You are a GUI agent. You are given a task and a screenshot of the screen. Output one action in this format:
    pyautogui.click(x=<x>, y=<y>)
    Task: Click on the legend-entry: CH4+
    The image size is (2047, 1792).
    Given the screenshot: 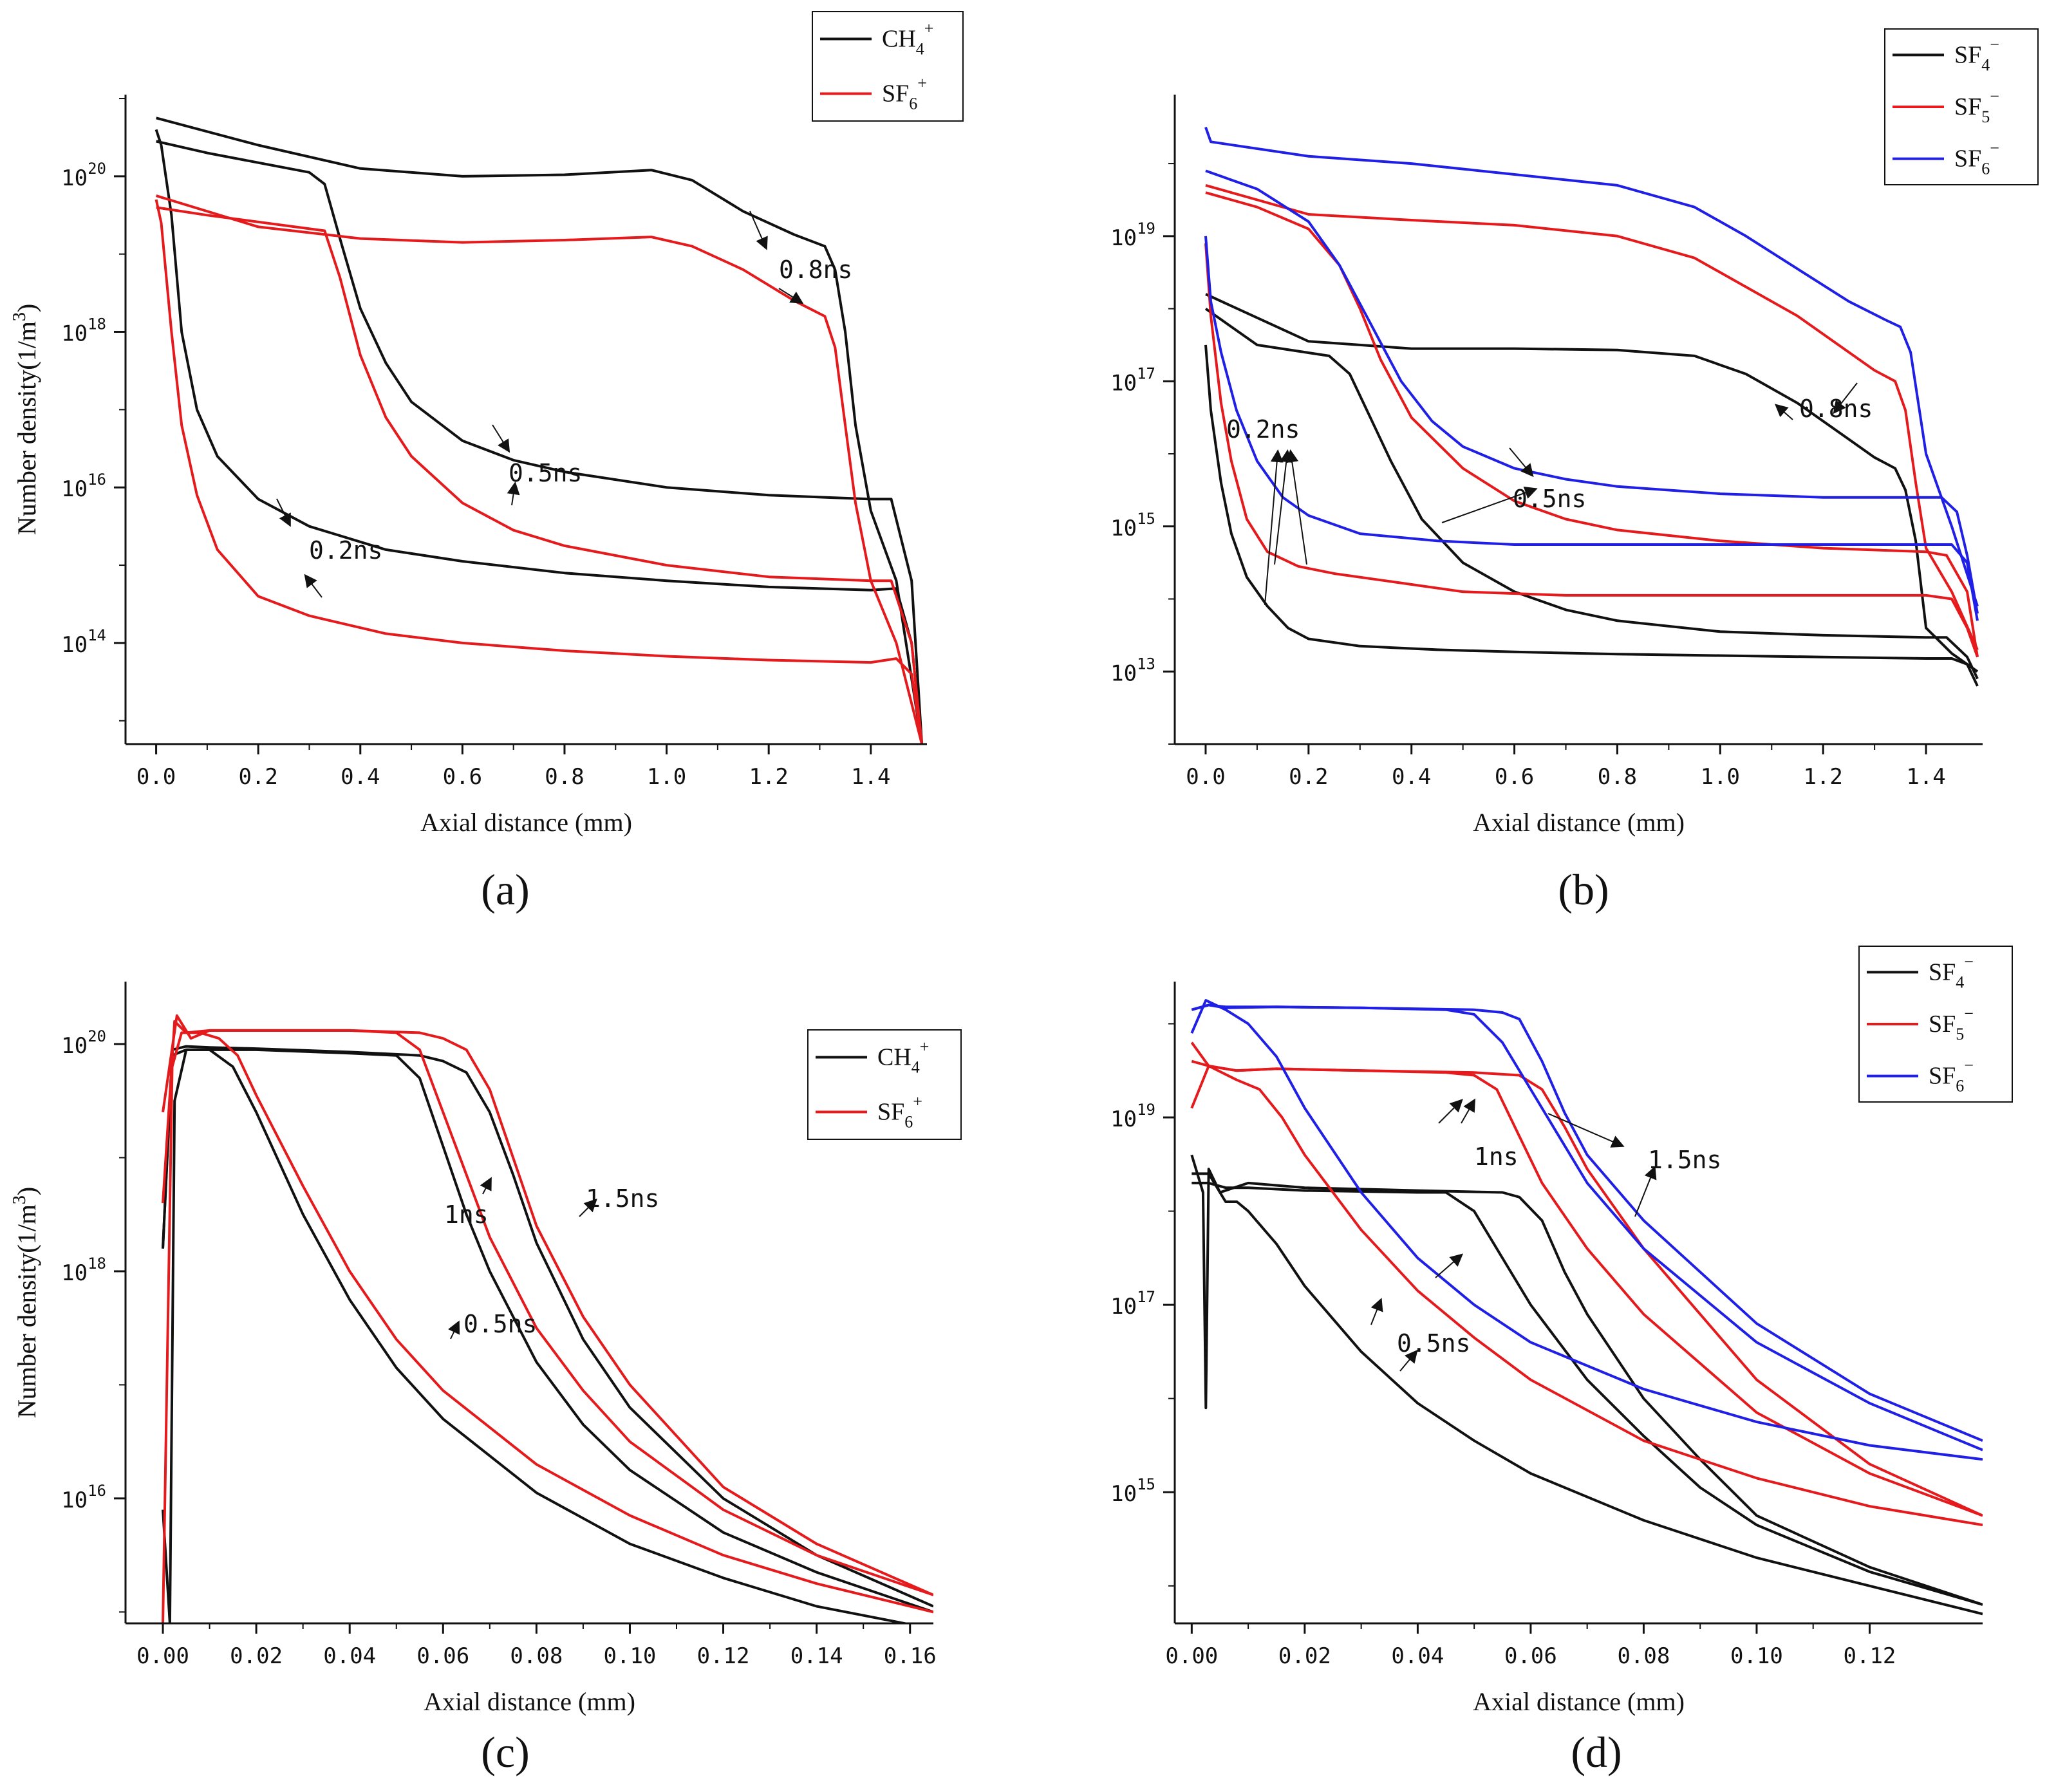 What is the action you would take?
    pyautogui.click(x=903, y=1057)
    